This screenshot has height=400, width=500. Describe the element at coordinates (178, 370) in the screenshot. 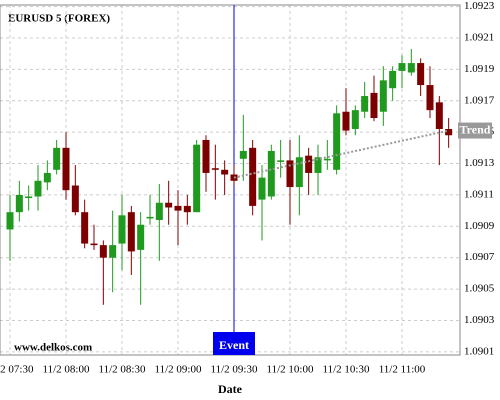

I see `x-tick-label: 11/2 09:00` at that location.